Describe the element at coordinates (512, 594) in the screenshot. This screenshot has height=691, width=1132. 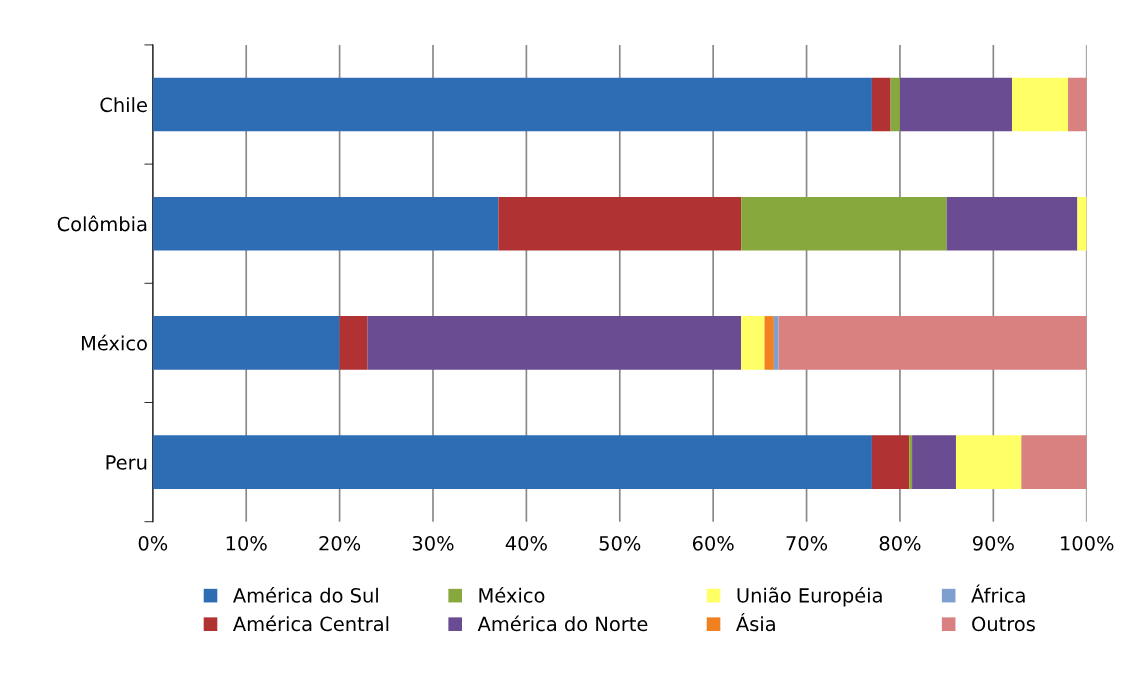
I see `legend-label: México` at that location.